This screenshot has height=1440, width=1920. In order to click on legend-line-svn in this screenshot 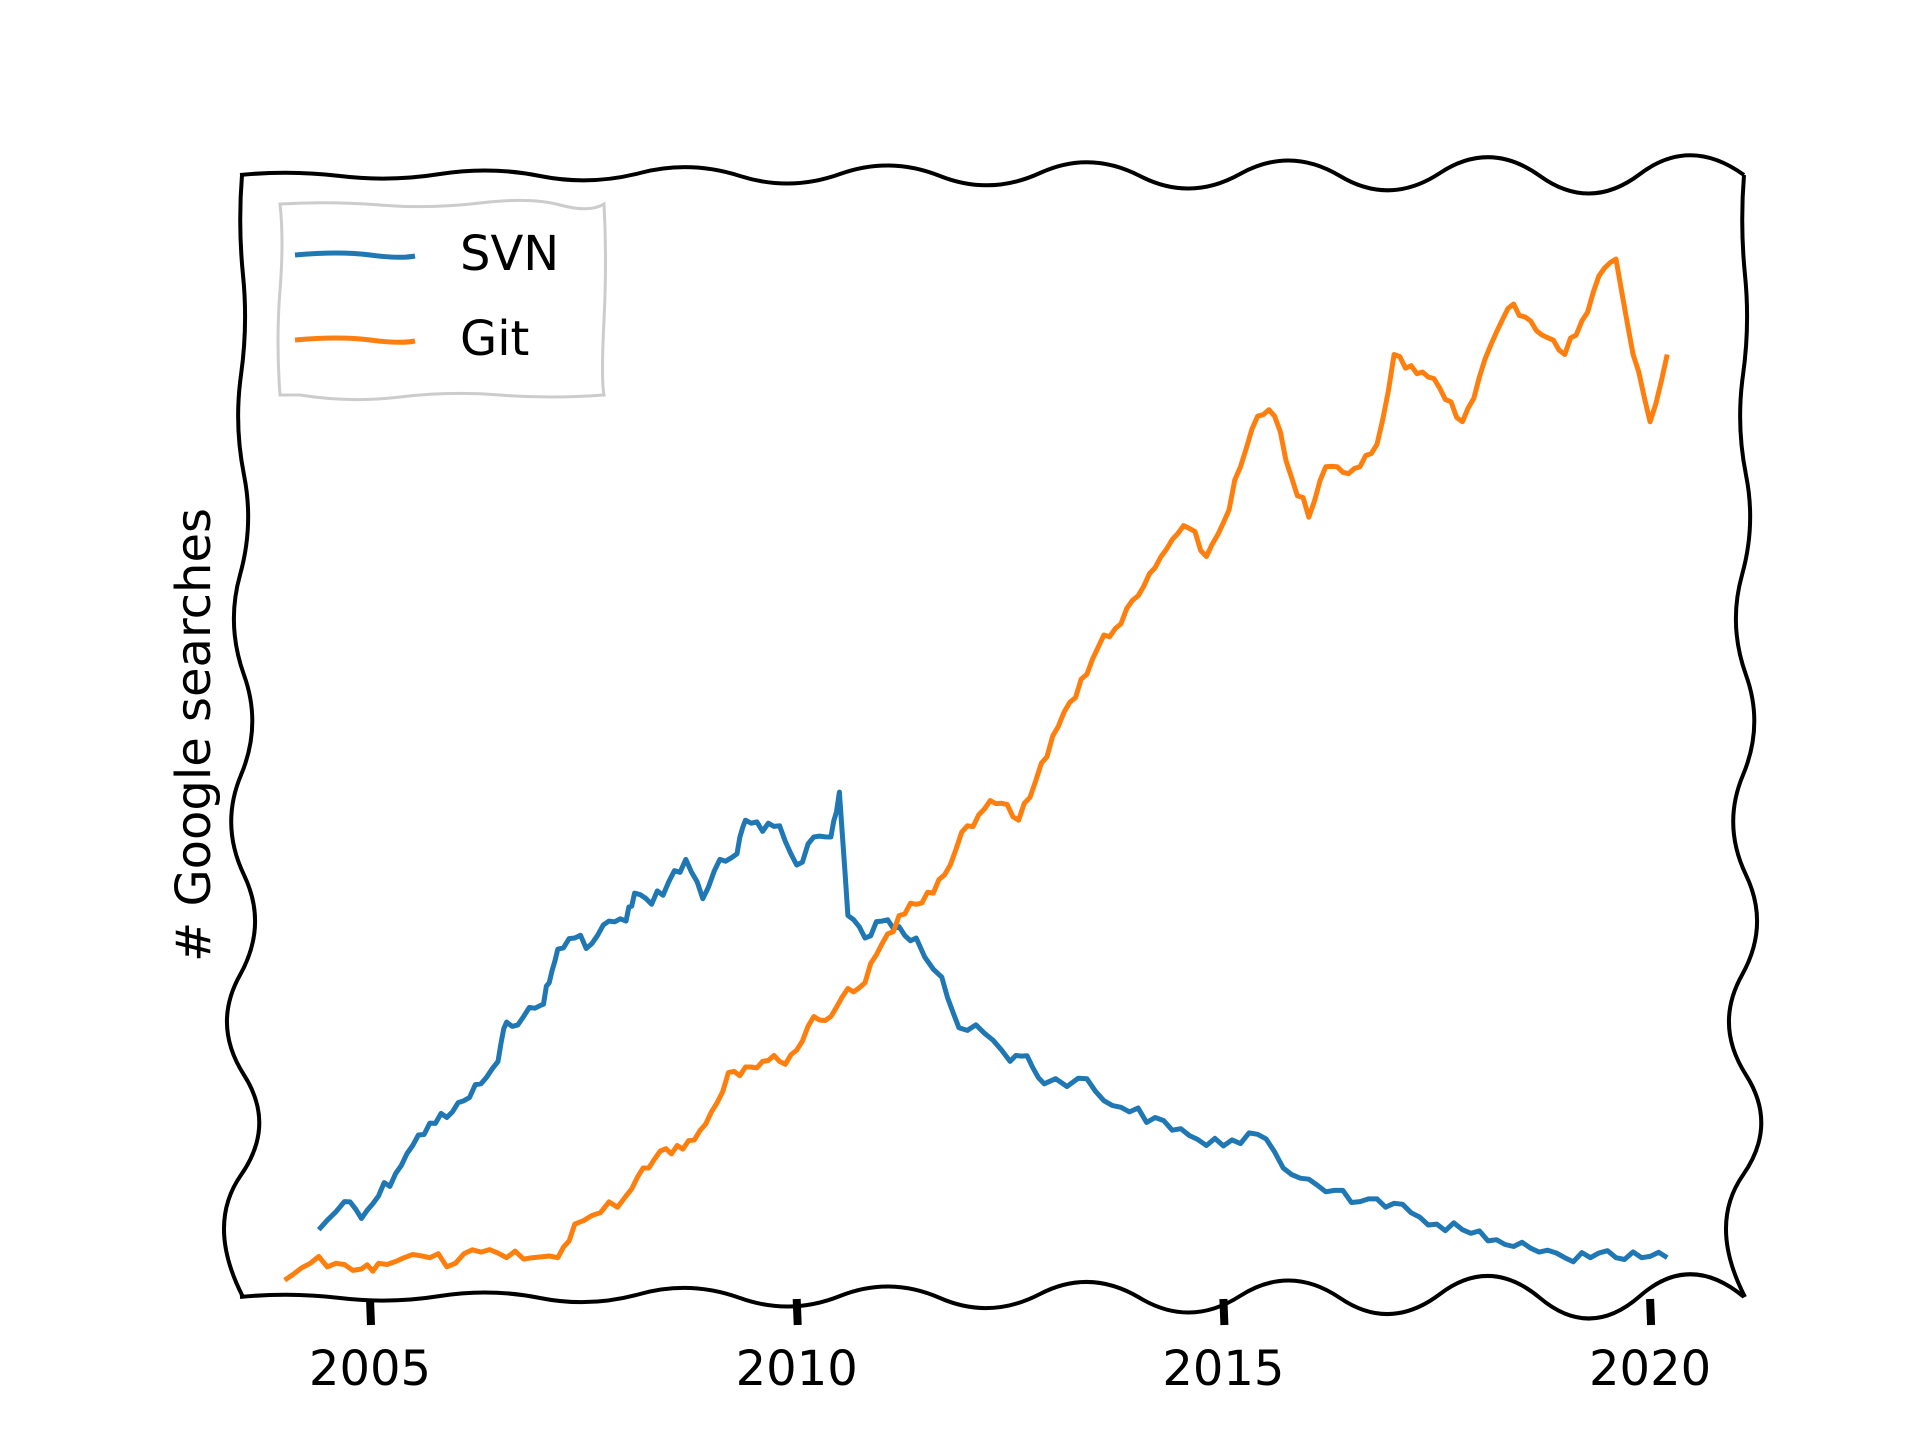, I will do `click(355, 255)`.